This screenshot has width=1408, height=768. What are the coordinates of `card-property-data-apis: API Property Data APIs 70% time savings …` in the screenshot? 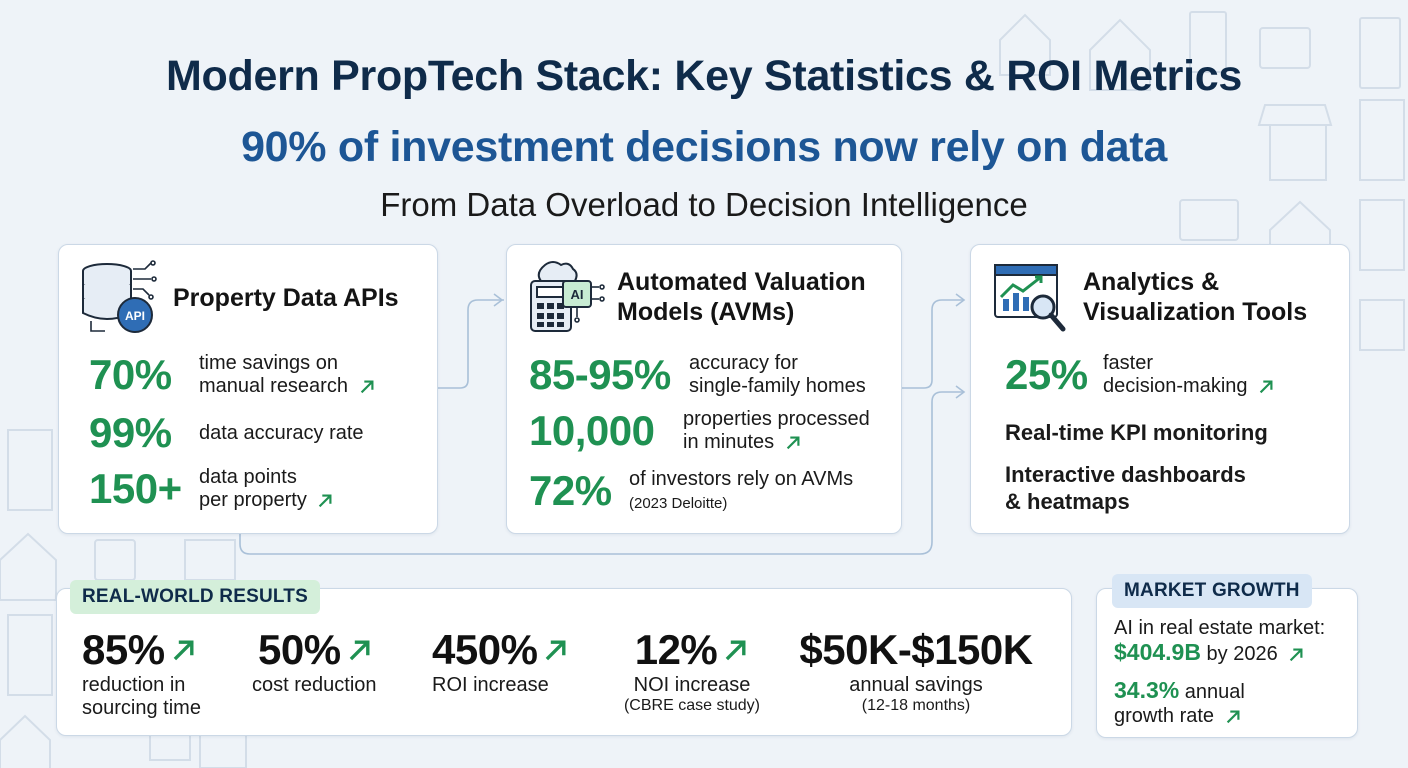 It's located at (248, 389).